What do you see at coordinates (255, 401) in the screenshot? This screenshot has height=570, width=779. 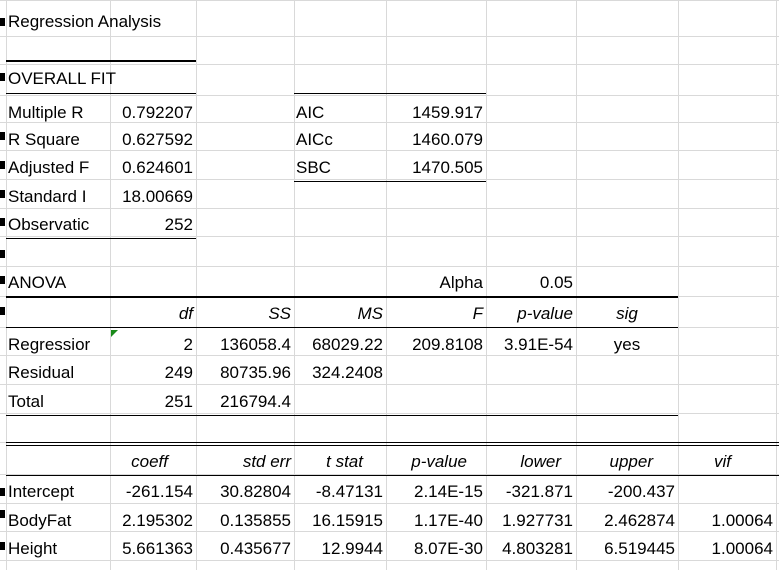 I see `total-ss: 216794.4` at bounding box center [255, 401].